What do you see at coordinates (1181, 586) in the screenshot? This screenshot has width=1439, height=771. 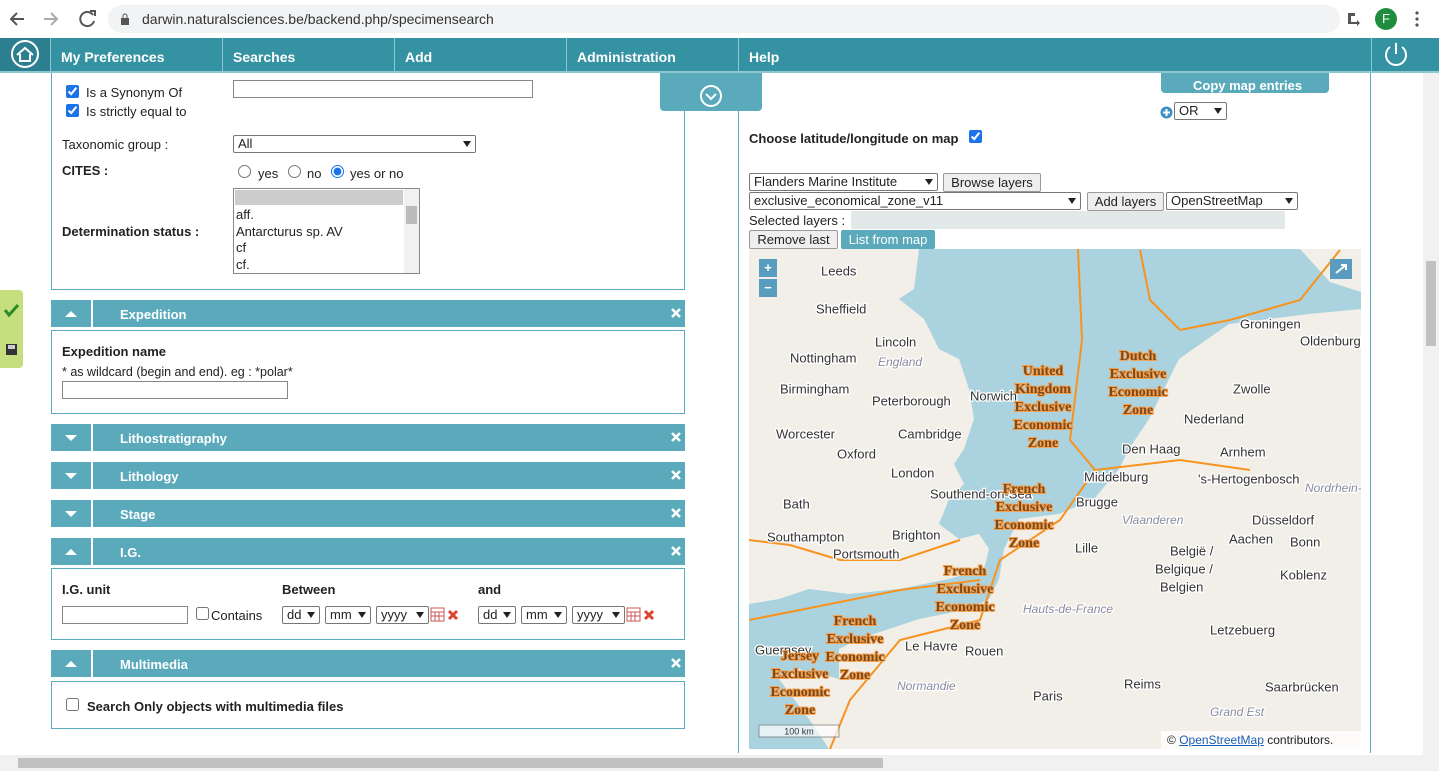 I see `place-label: Belgien` at bounding box center [1181, 586].